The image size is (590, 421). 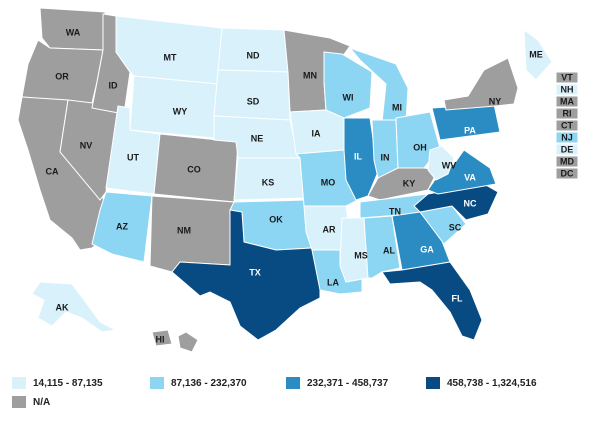 I want to click on state-label-sc: SC, so click(x=455, y=227).